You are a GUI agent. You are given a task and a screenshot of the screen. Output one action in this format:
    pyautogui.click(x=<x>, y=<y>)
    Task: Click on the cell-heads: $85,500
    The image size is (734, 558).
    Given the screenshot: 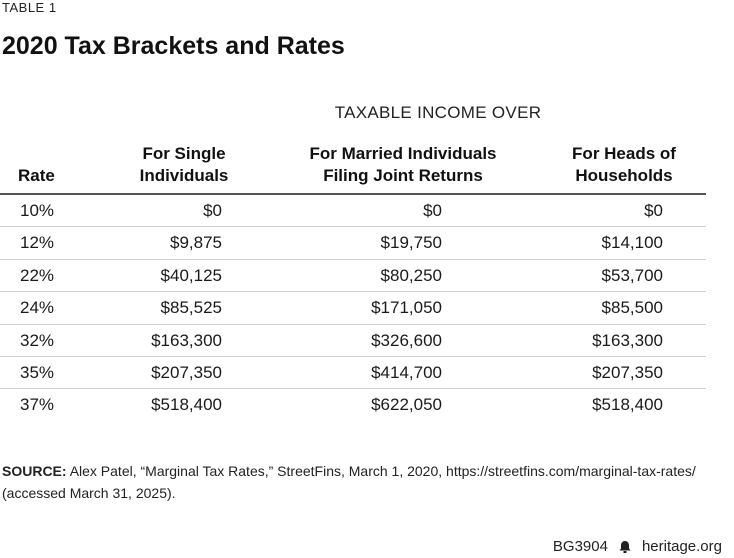 What is the action you would take?
    pyautogui.click(x=632, y=308)
    